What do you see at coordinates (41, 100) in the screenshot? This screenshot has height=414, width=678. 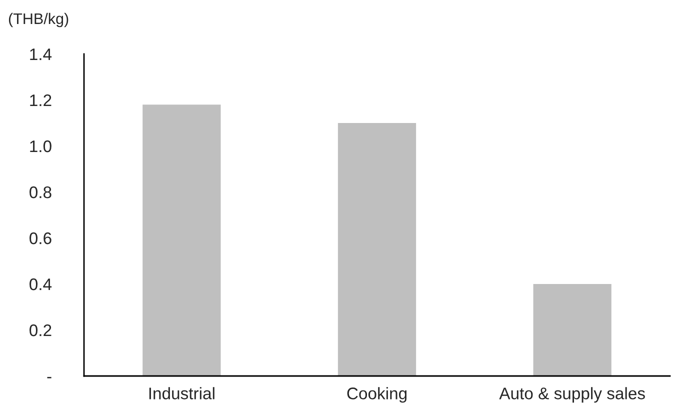 I see `y-tick-label: 1.2` at bounding box center [41, 100].